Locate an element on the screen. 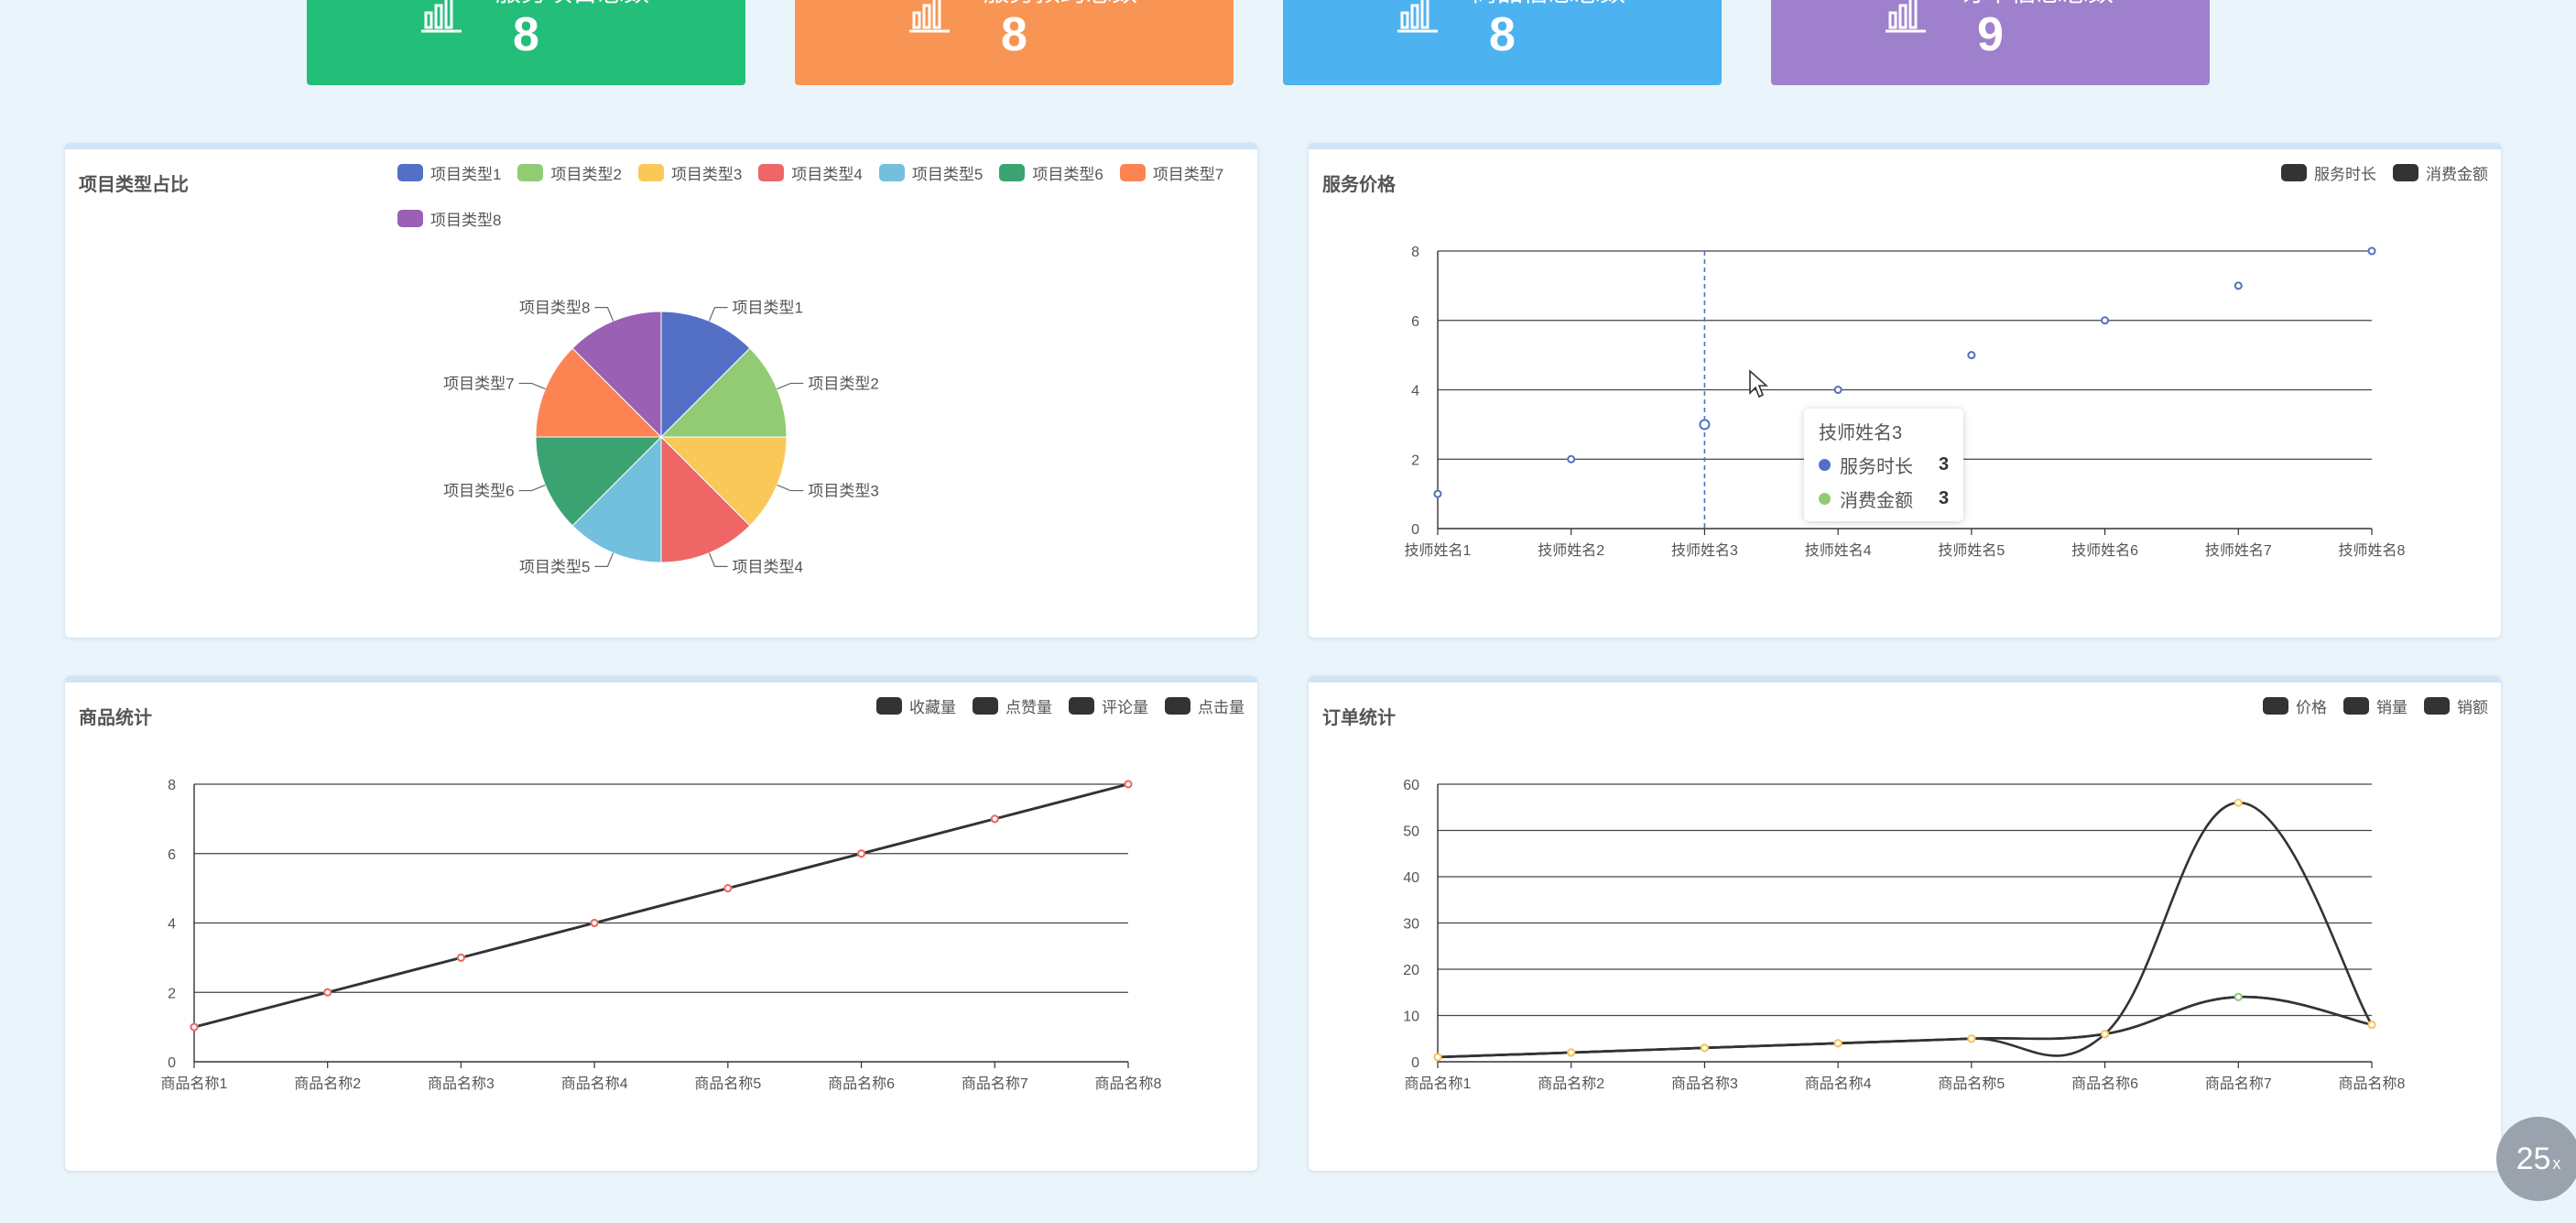  legend-label: 项目类型7 is located at coordinates (1188, 174).